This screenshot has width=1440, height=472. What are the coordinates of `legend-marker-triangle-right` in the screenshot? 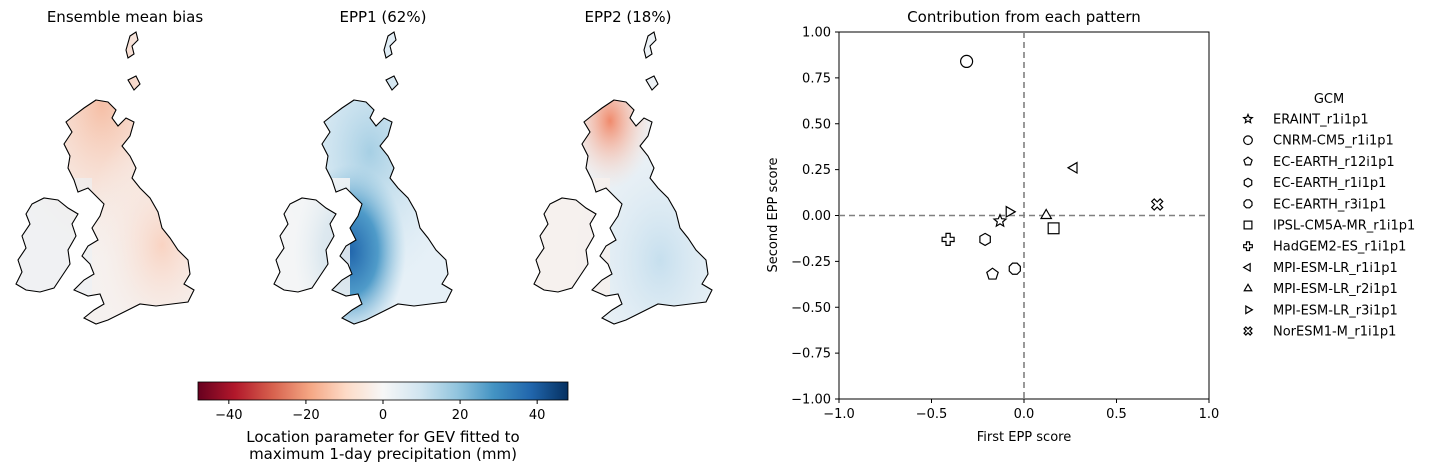 It's located at (1249, 310).